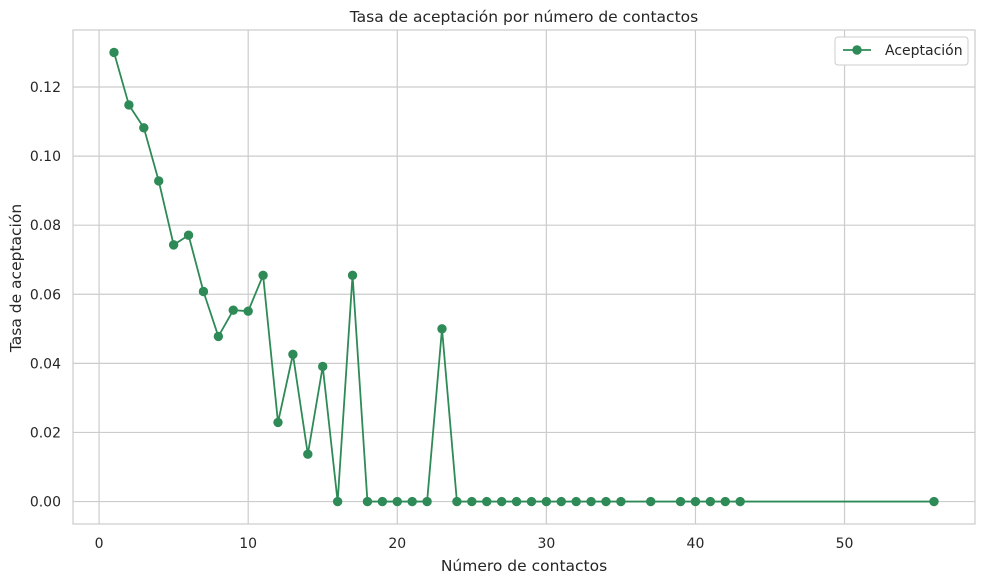  Describe the element at coordinates (45, 364) in the screenshot. I see `y-tick-label: 0.04` at that location.